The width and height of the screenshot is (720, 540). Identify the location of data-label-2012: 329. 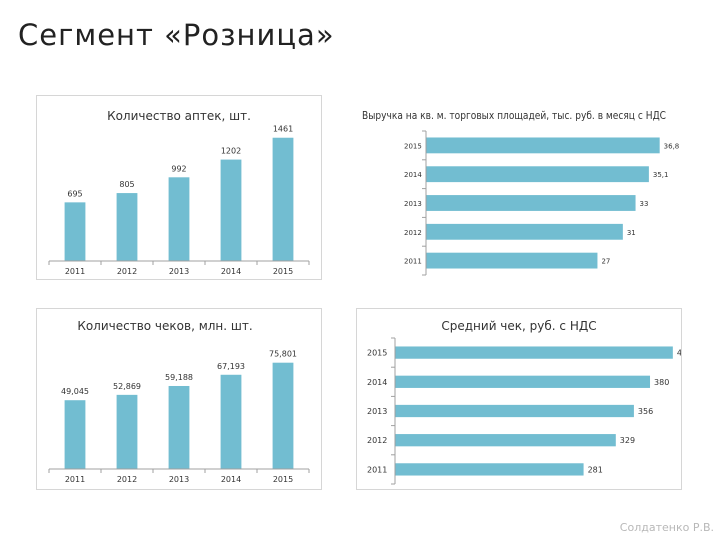
(627, 440).